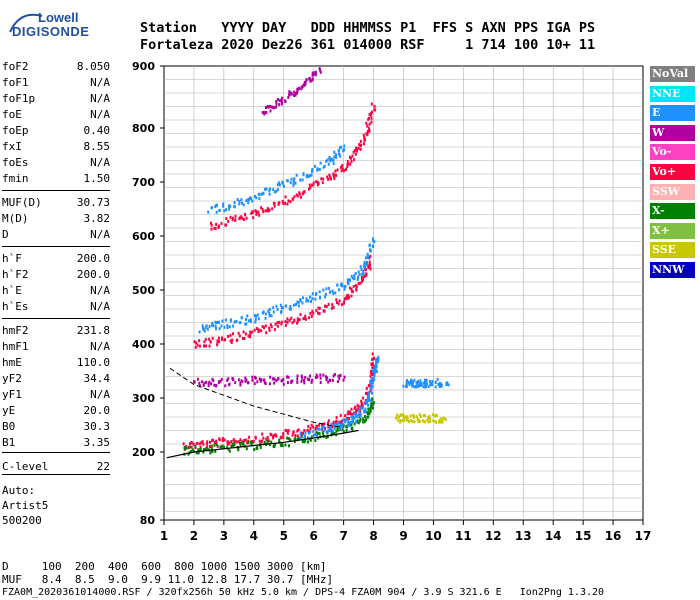 The image size is (700, 600). I want to click on param-name: B0, so click(9, 426).